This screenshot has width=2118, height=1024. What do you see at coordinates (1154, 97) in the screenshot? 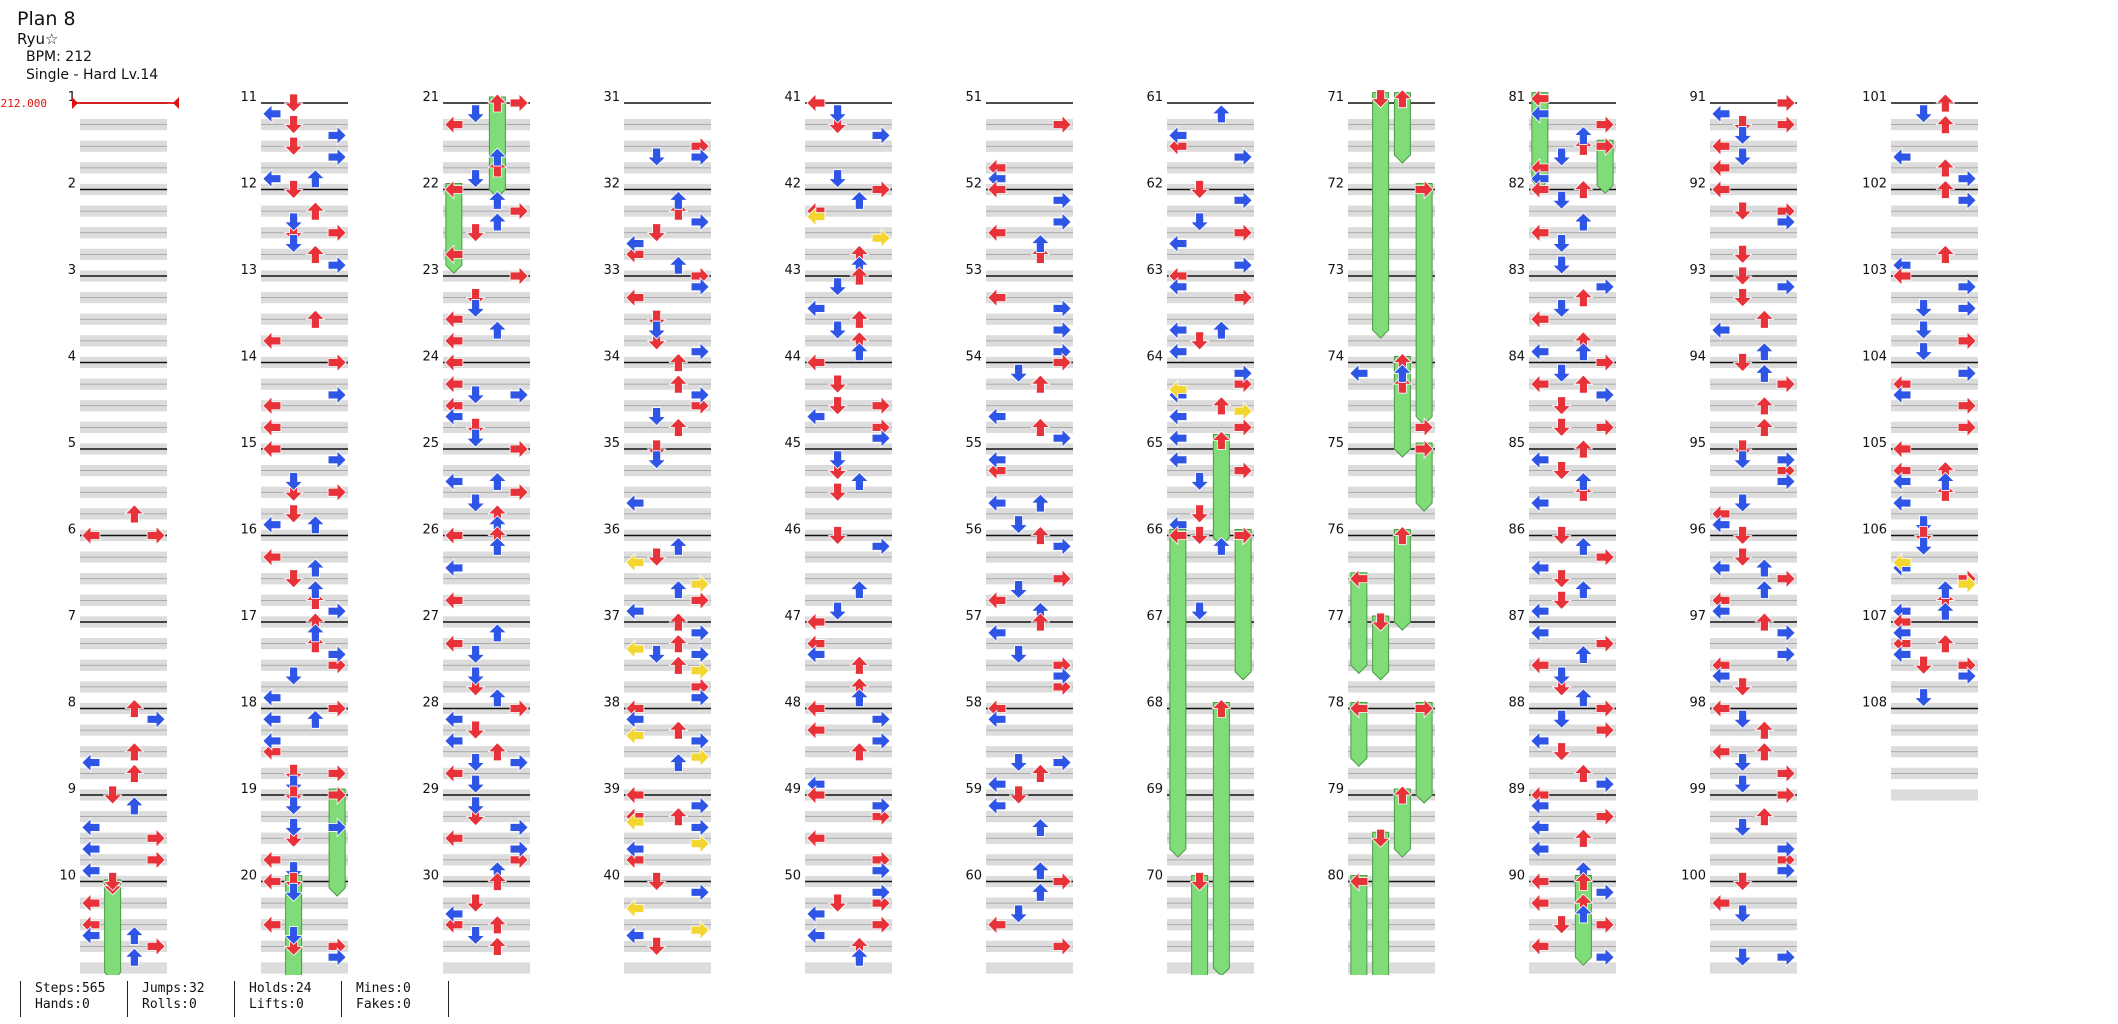
I see `measure-number: 61` at bounding box center [1154, 97].